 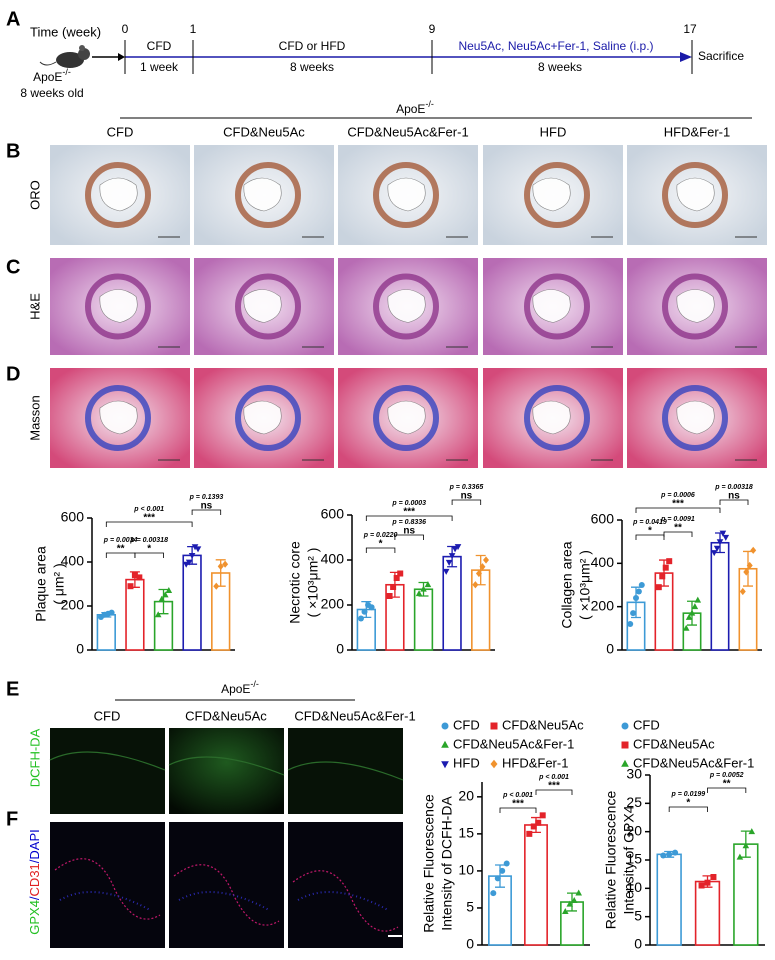 I want to click on y-tick-label: 600, so click(x=333, y=514).